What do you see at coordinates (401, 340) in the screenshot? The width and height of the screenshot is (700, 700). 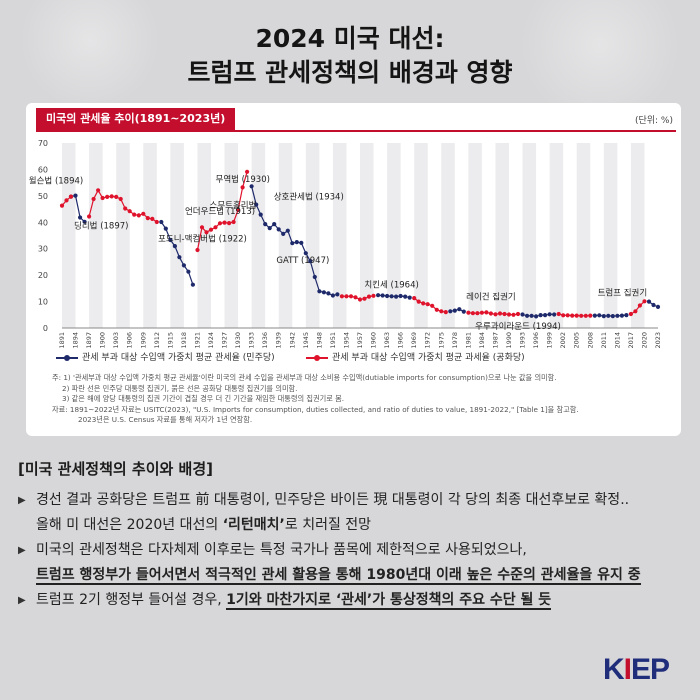 I see `x-tick-label: 1966` at bounding box center [401, 340].